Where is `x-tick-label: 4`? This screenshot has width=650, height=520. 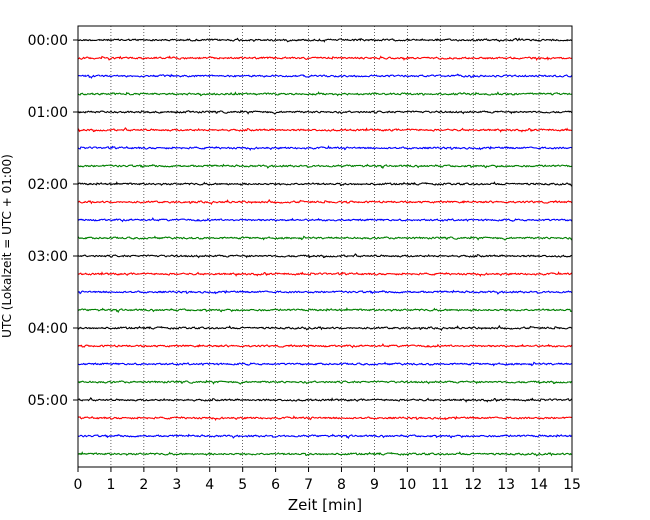
x-tick-label: 4 is located at coordinates (209, 485).